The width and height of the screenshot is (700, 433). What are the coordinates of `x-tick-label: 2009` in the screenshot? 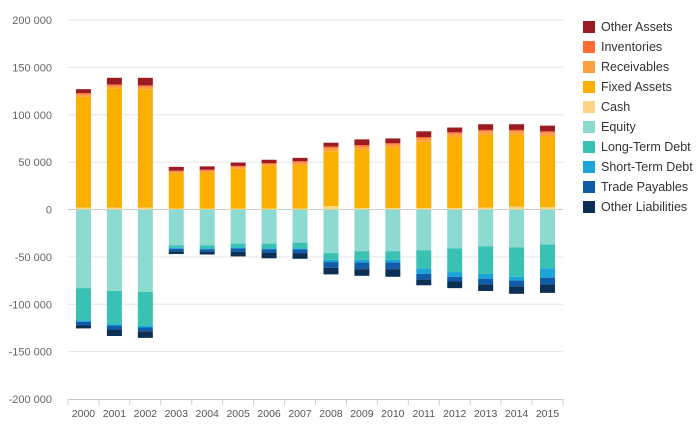 It's located at (362, 414).